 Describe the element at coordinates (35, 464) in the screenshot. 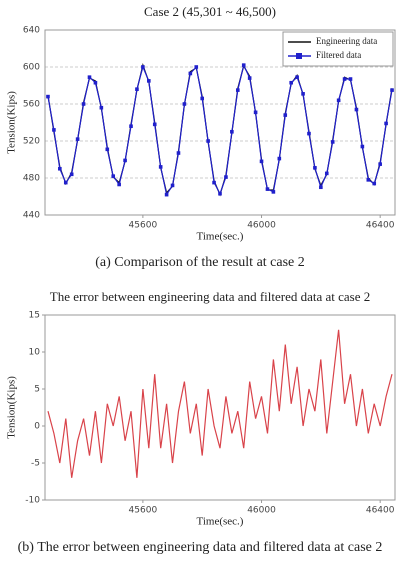

I see `y-tick-label: -5` at that location.